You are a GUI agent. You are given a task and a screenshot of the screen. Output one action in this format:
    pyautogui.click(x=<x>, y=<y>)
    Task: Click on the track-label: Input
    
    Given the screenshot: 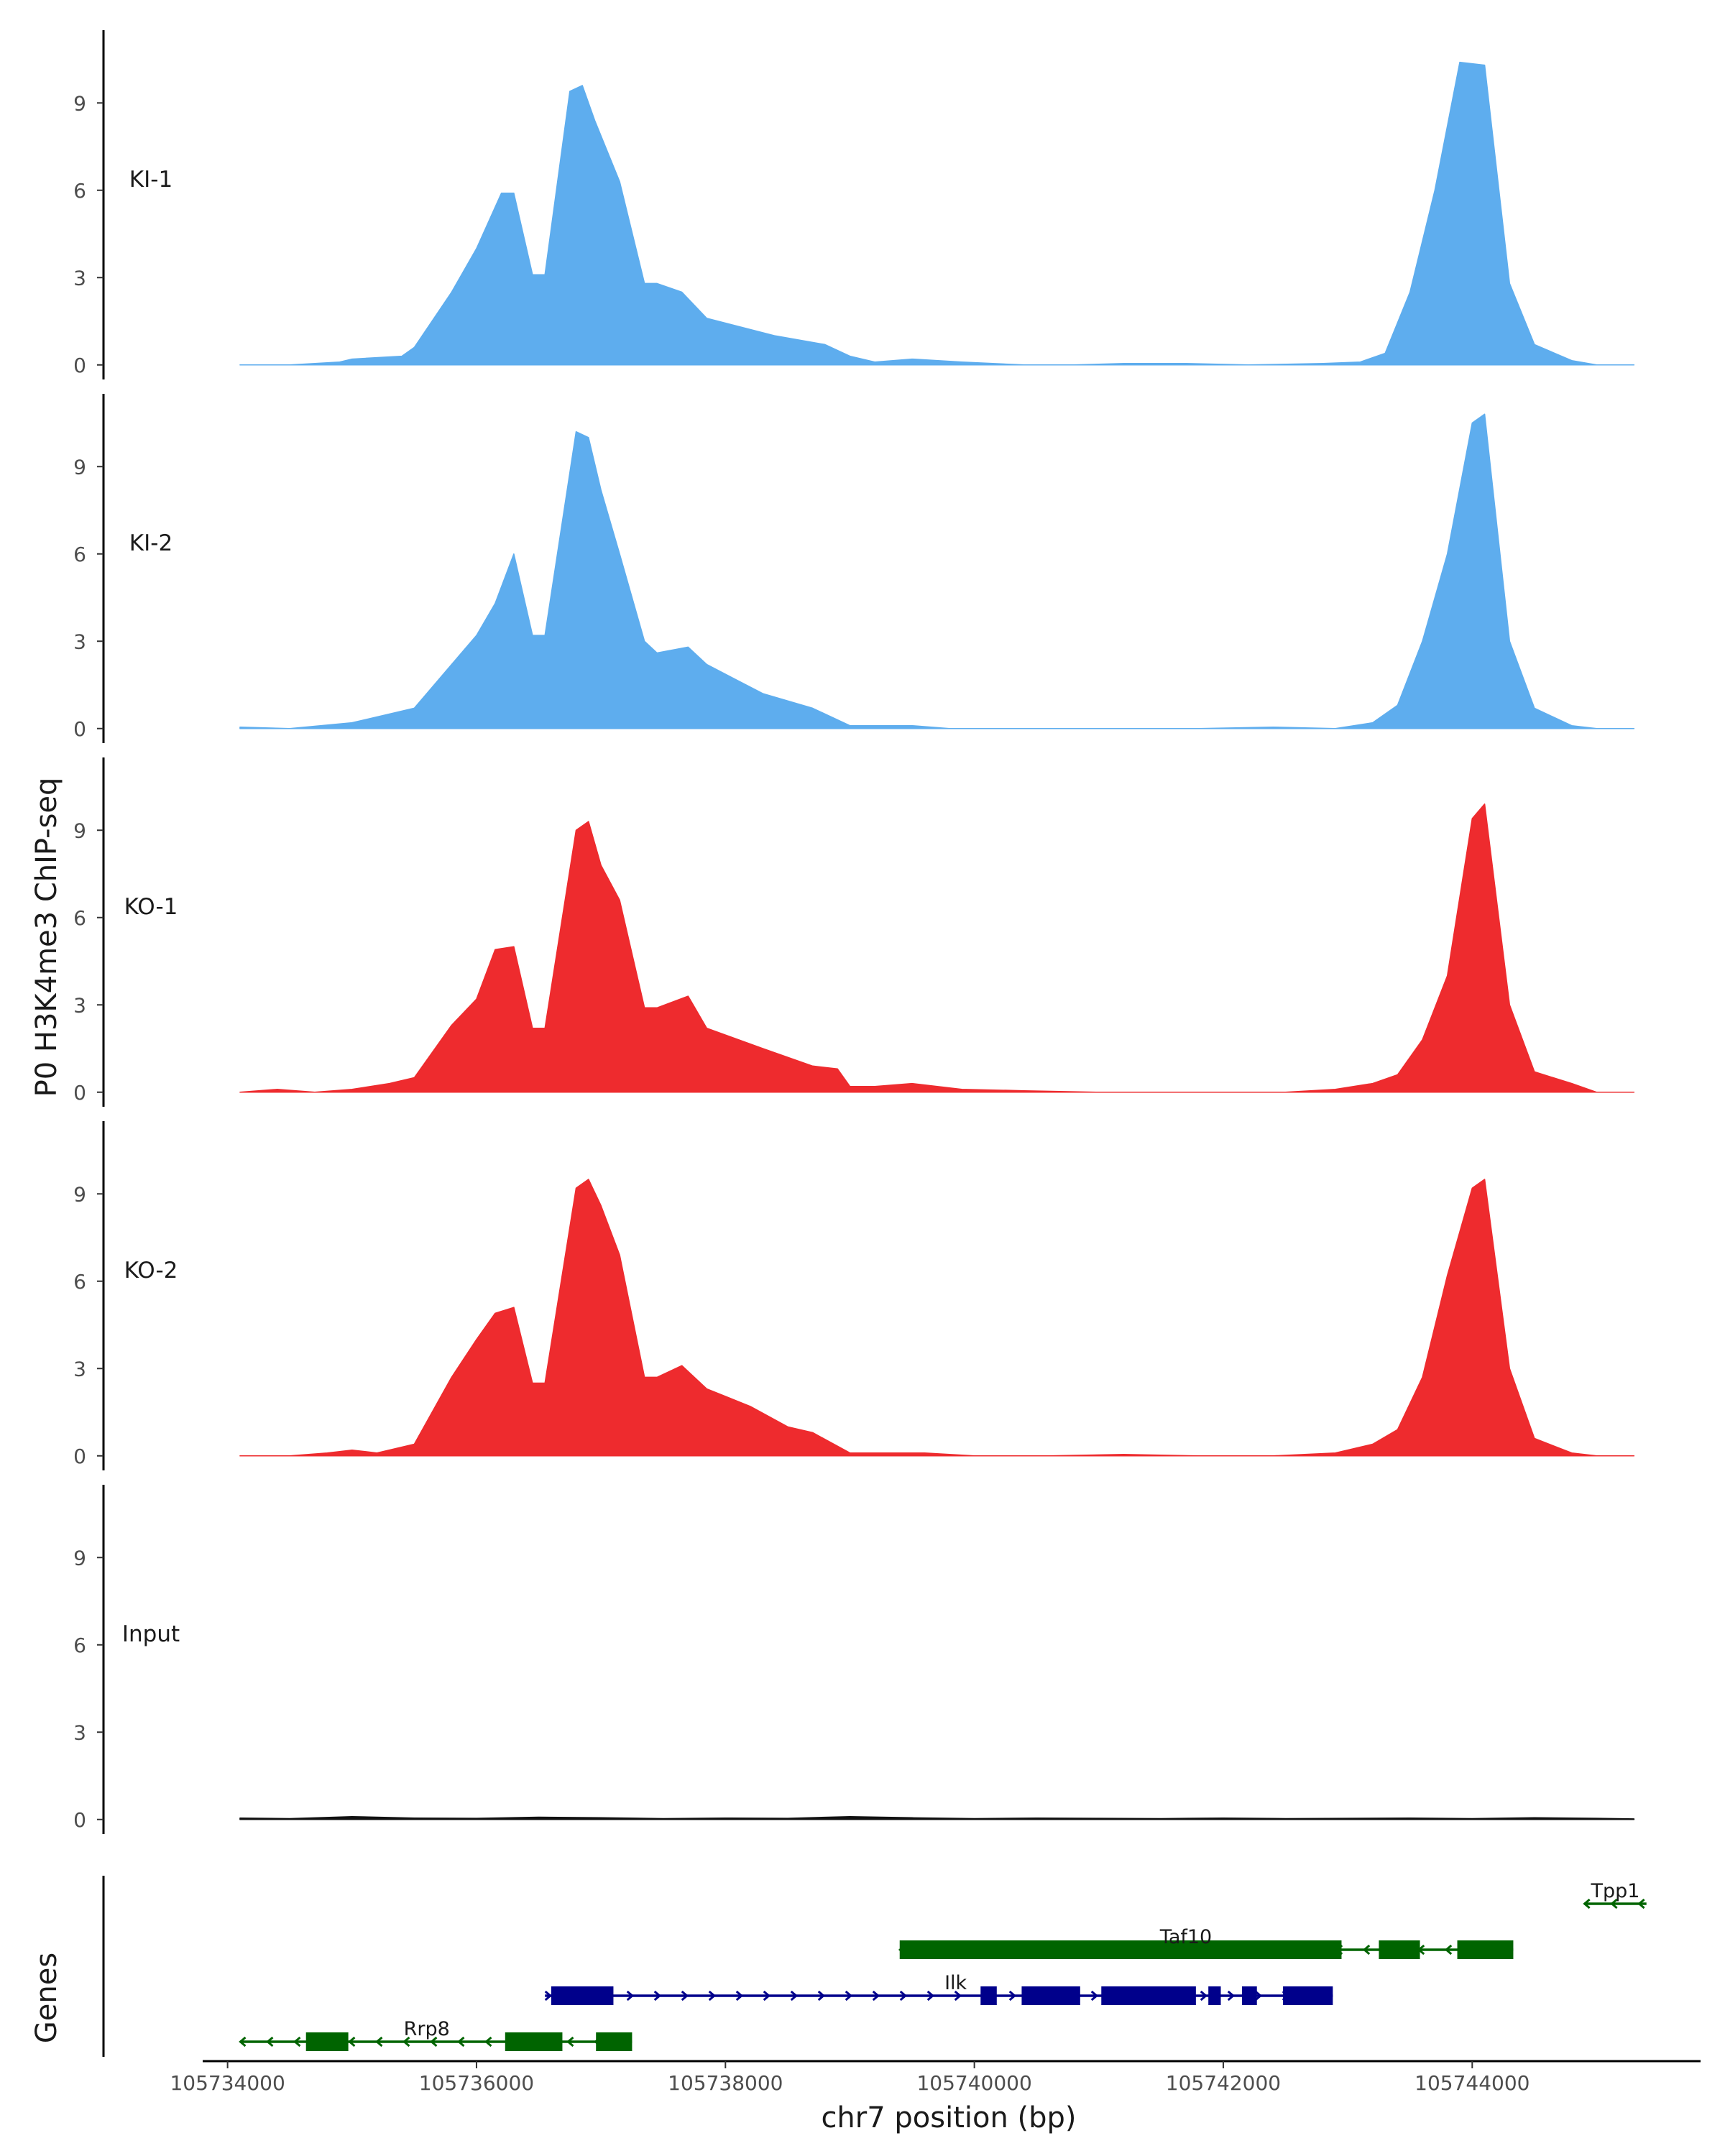 What is the action you would take?
    pyautogui.click(x=151, y=1634)
    